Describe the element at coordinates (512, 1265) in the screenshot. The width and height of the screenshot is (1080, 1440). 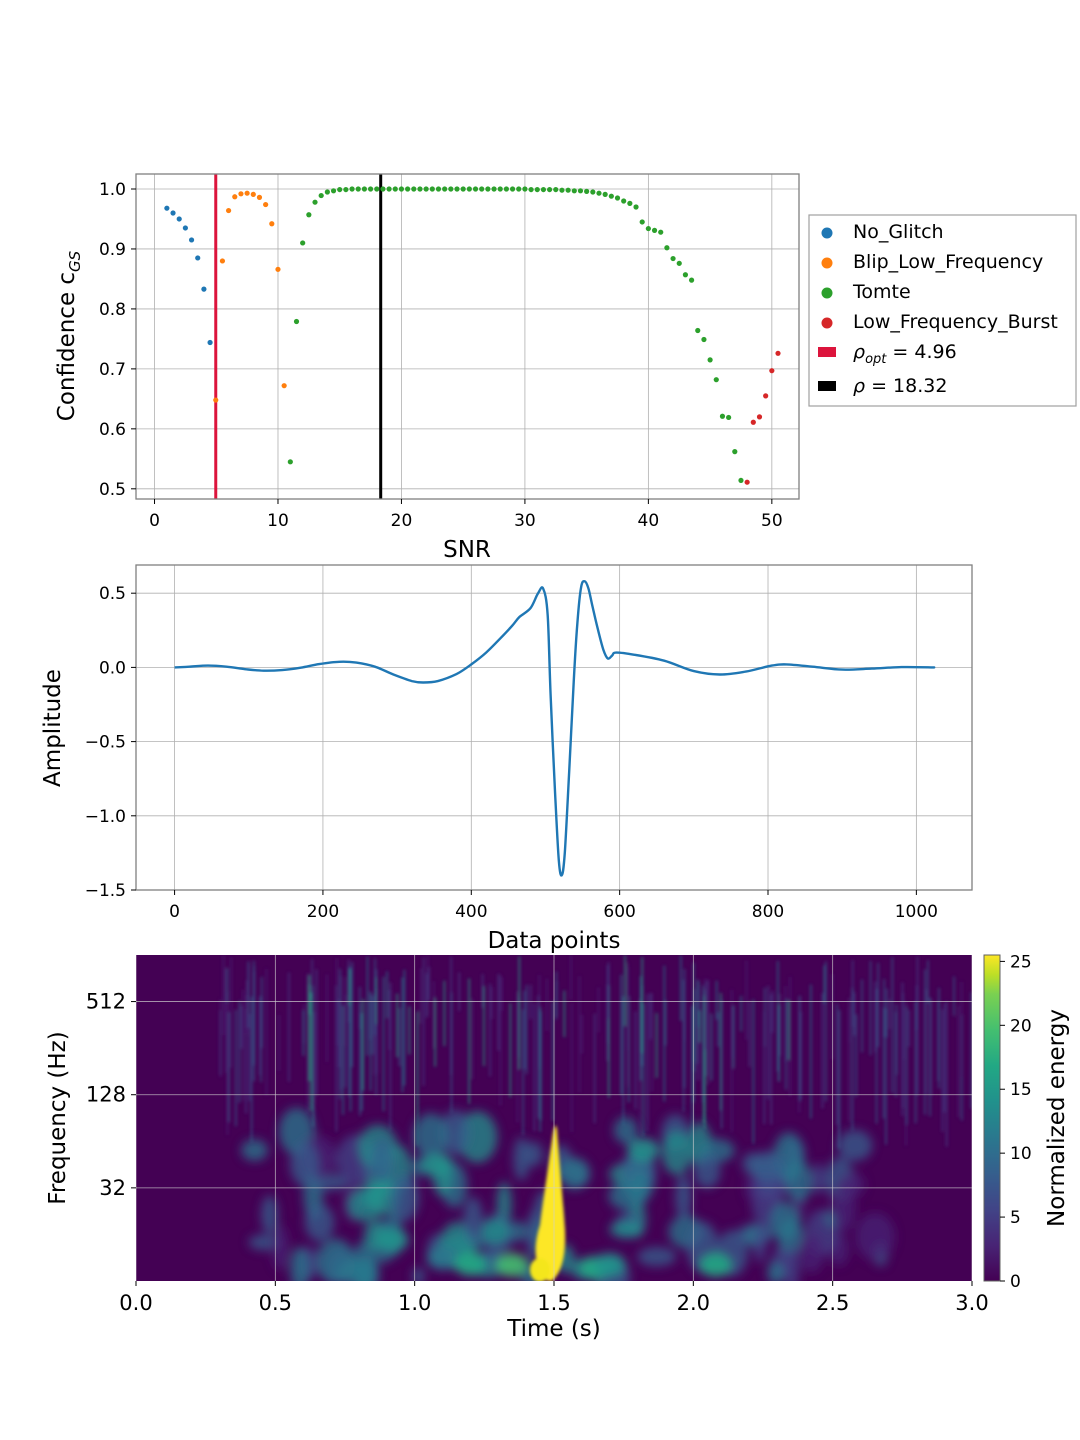
I see `energy-blob-bright` at that location.